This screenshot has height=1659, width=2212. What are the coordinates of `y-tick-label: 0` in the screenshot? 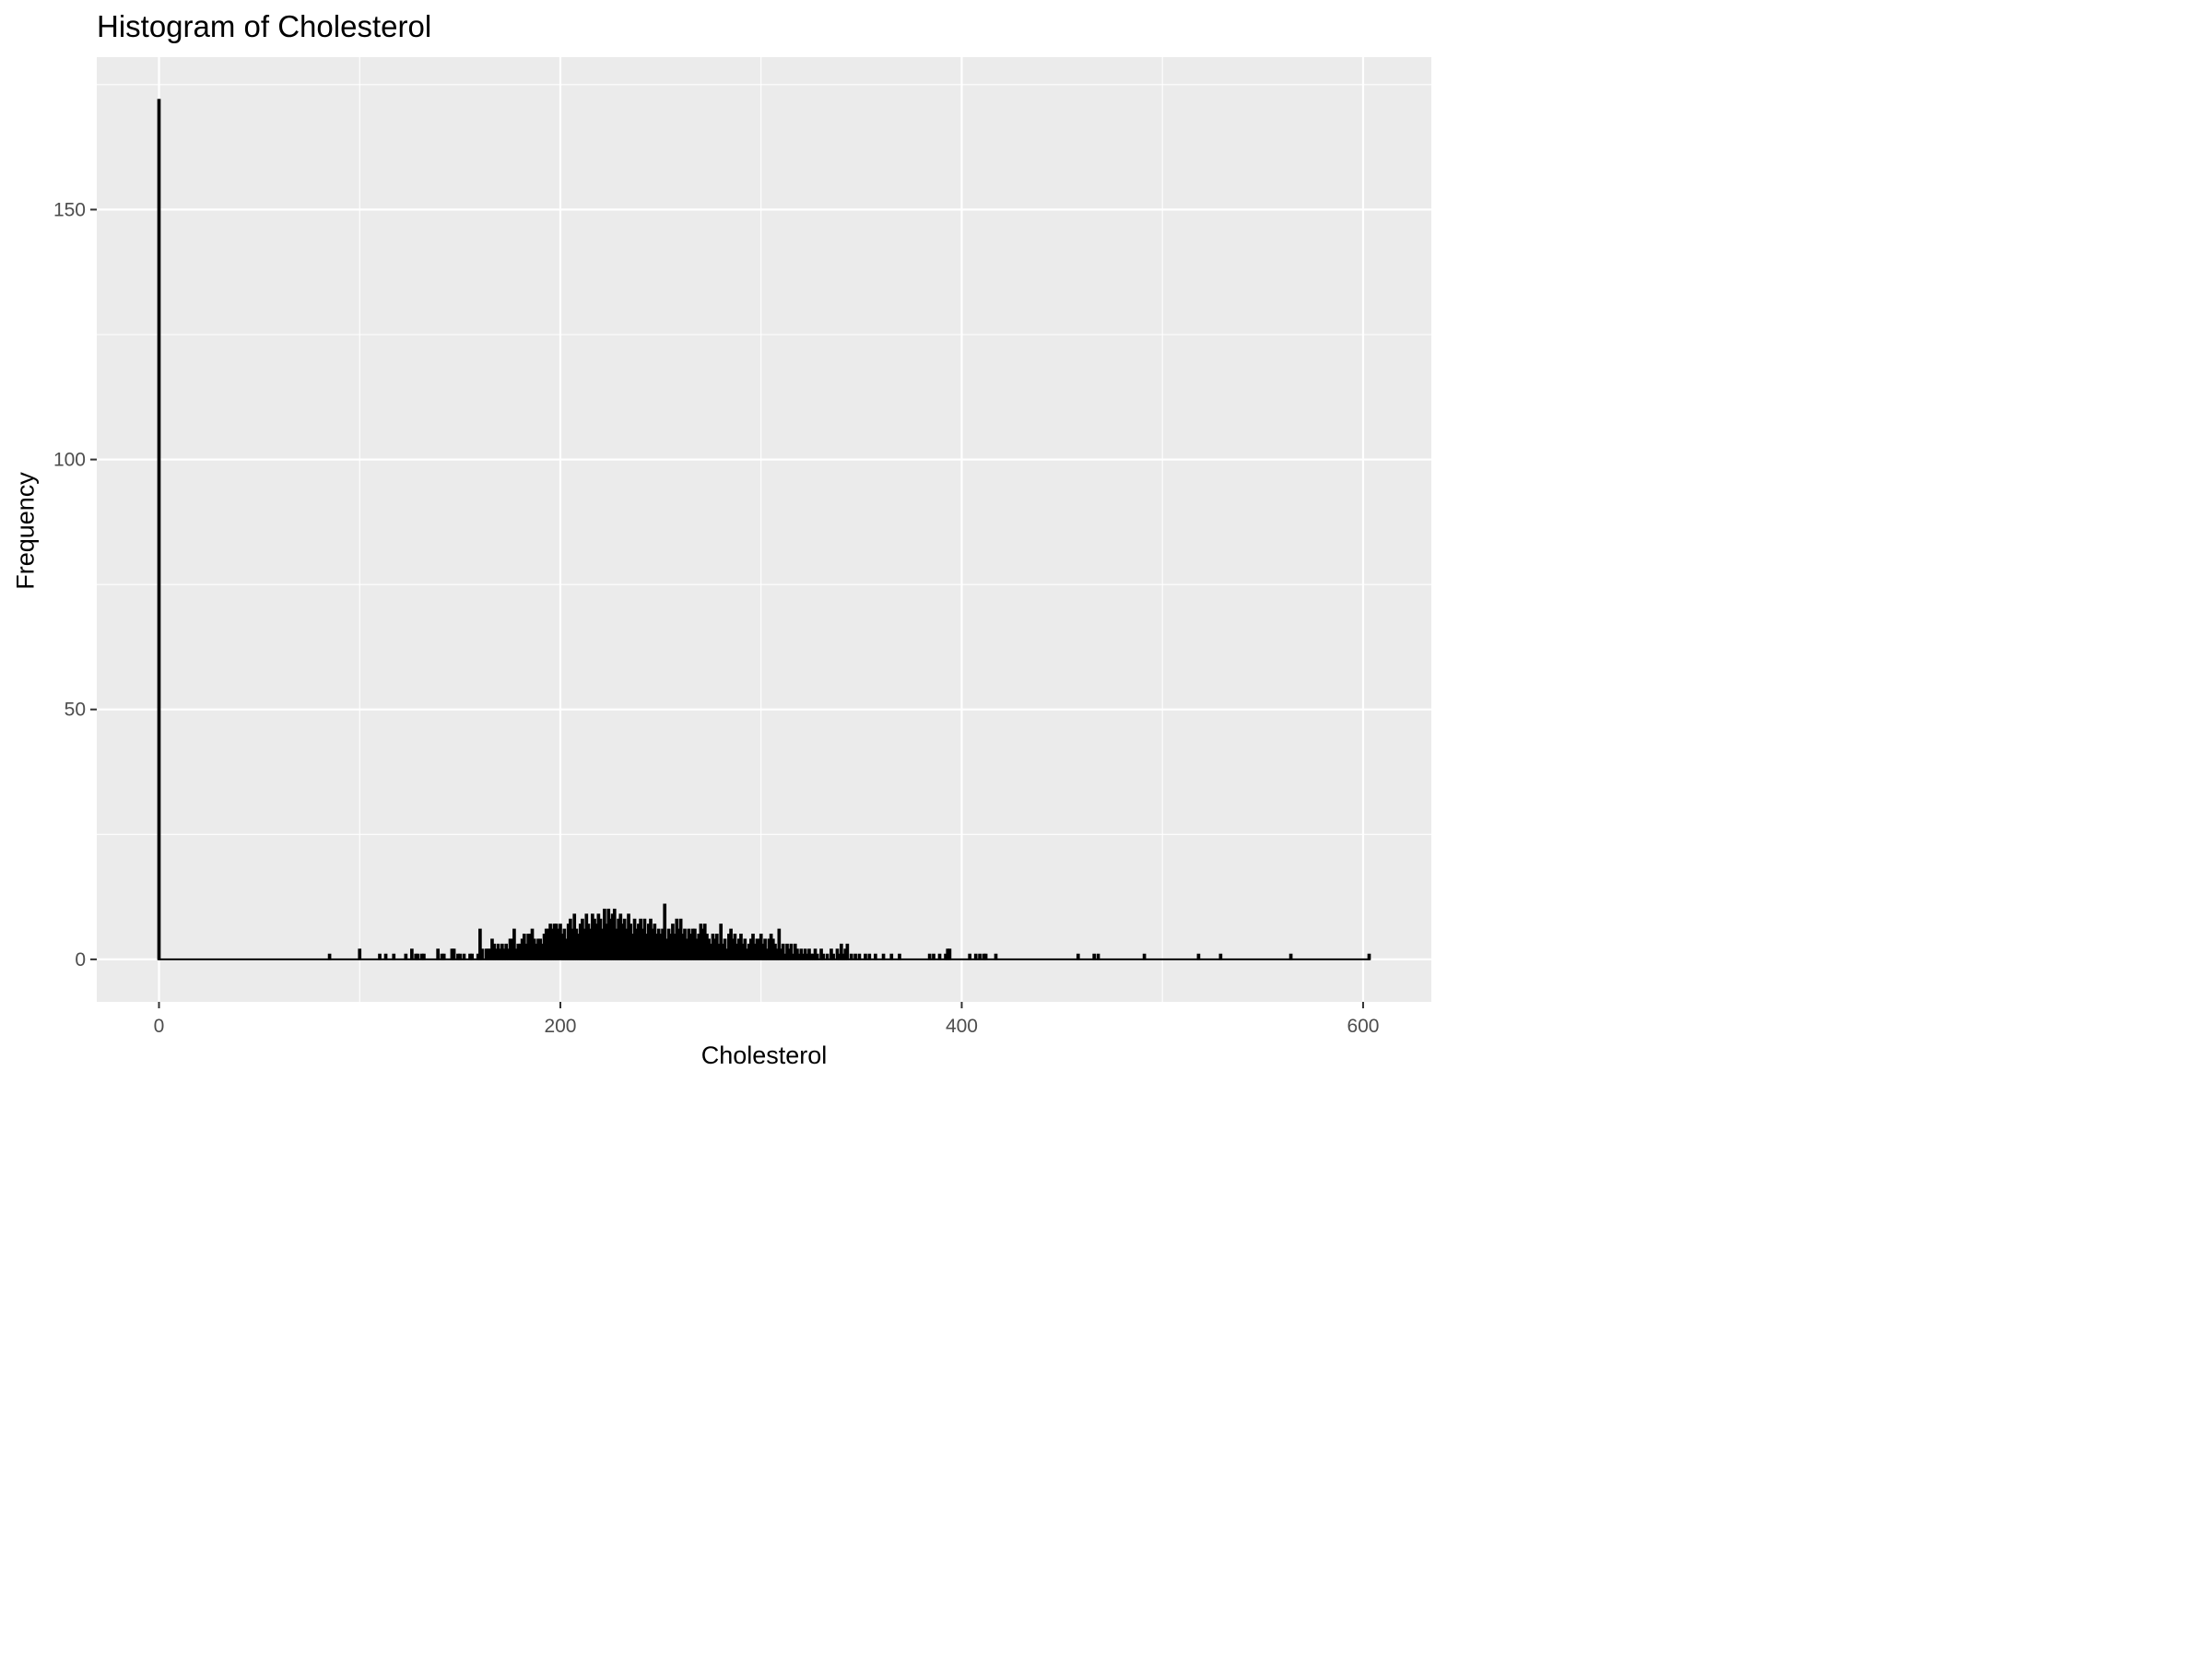 It's located at (80, 960).